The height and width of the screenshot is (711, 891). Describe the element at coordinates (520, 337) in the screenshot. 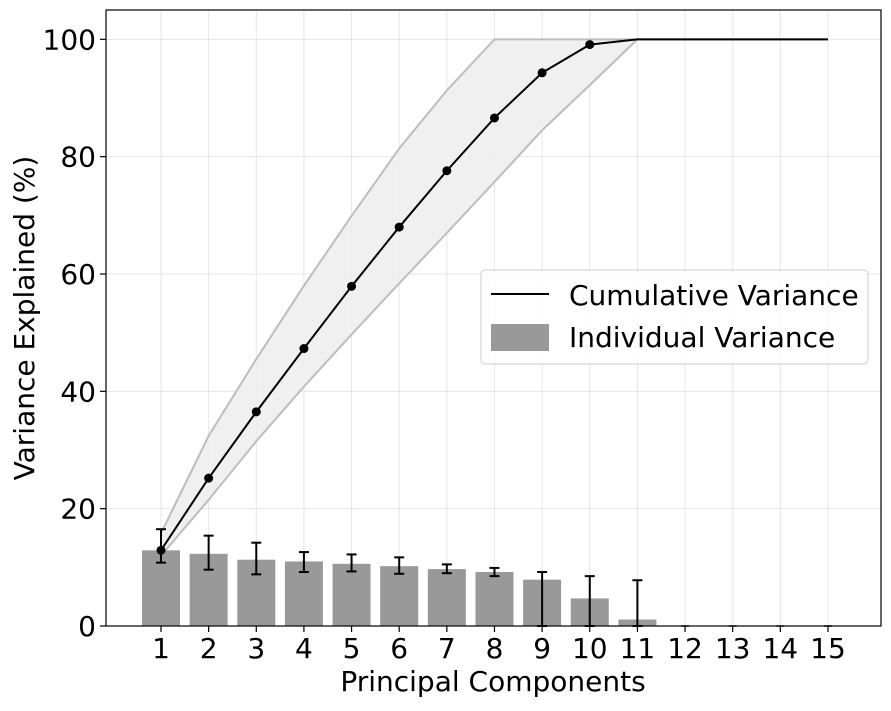

I see `legend-bar-swatch` at that location.